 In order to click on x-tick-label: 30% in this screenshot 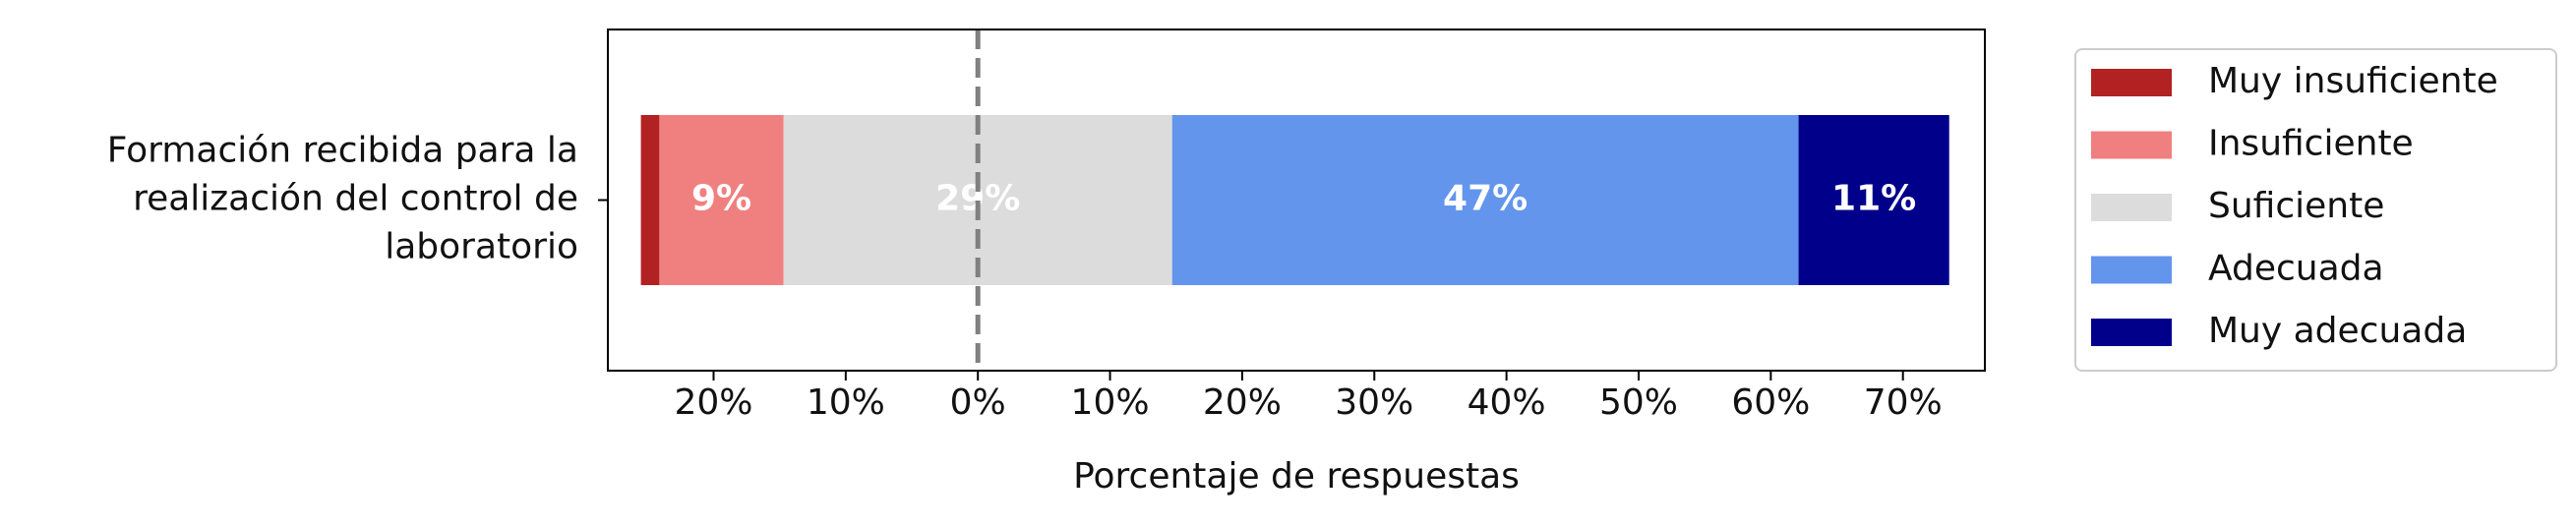, I will do `click(1374, 402)`.